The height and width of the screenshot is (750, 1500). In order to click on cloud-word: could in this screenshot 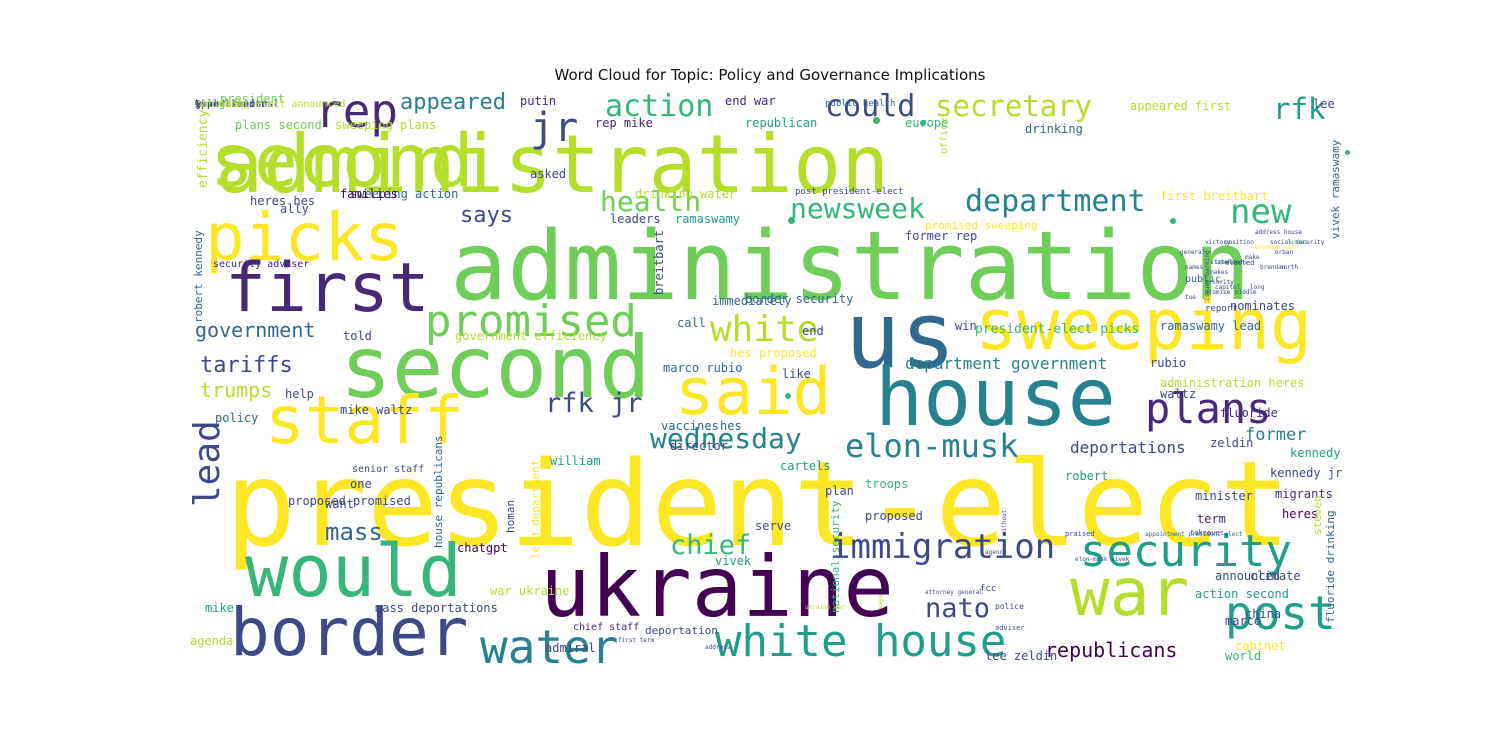, I will do `click(870, 107)`.